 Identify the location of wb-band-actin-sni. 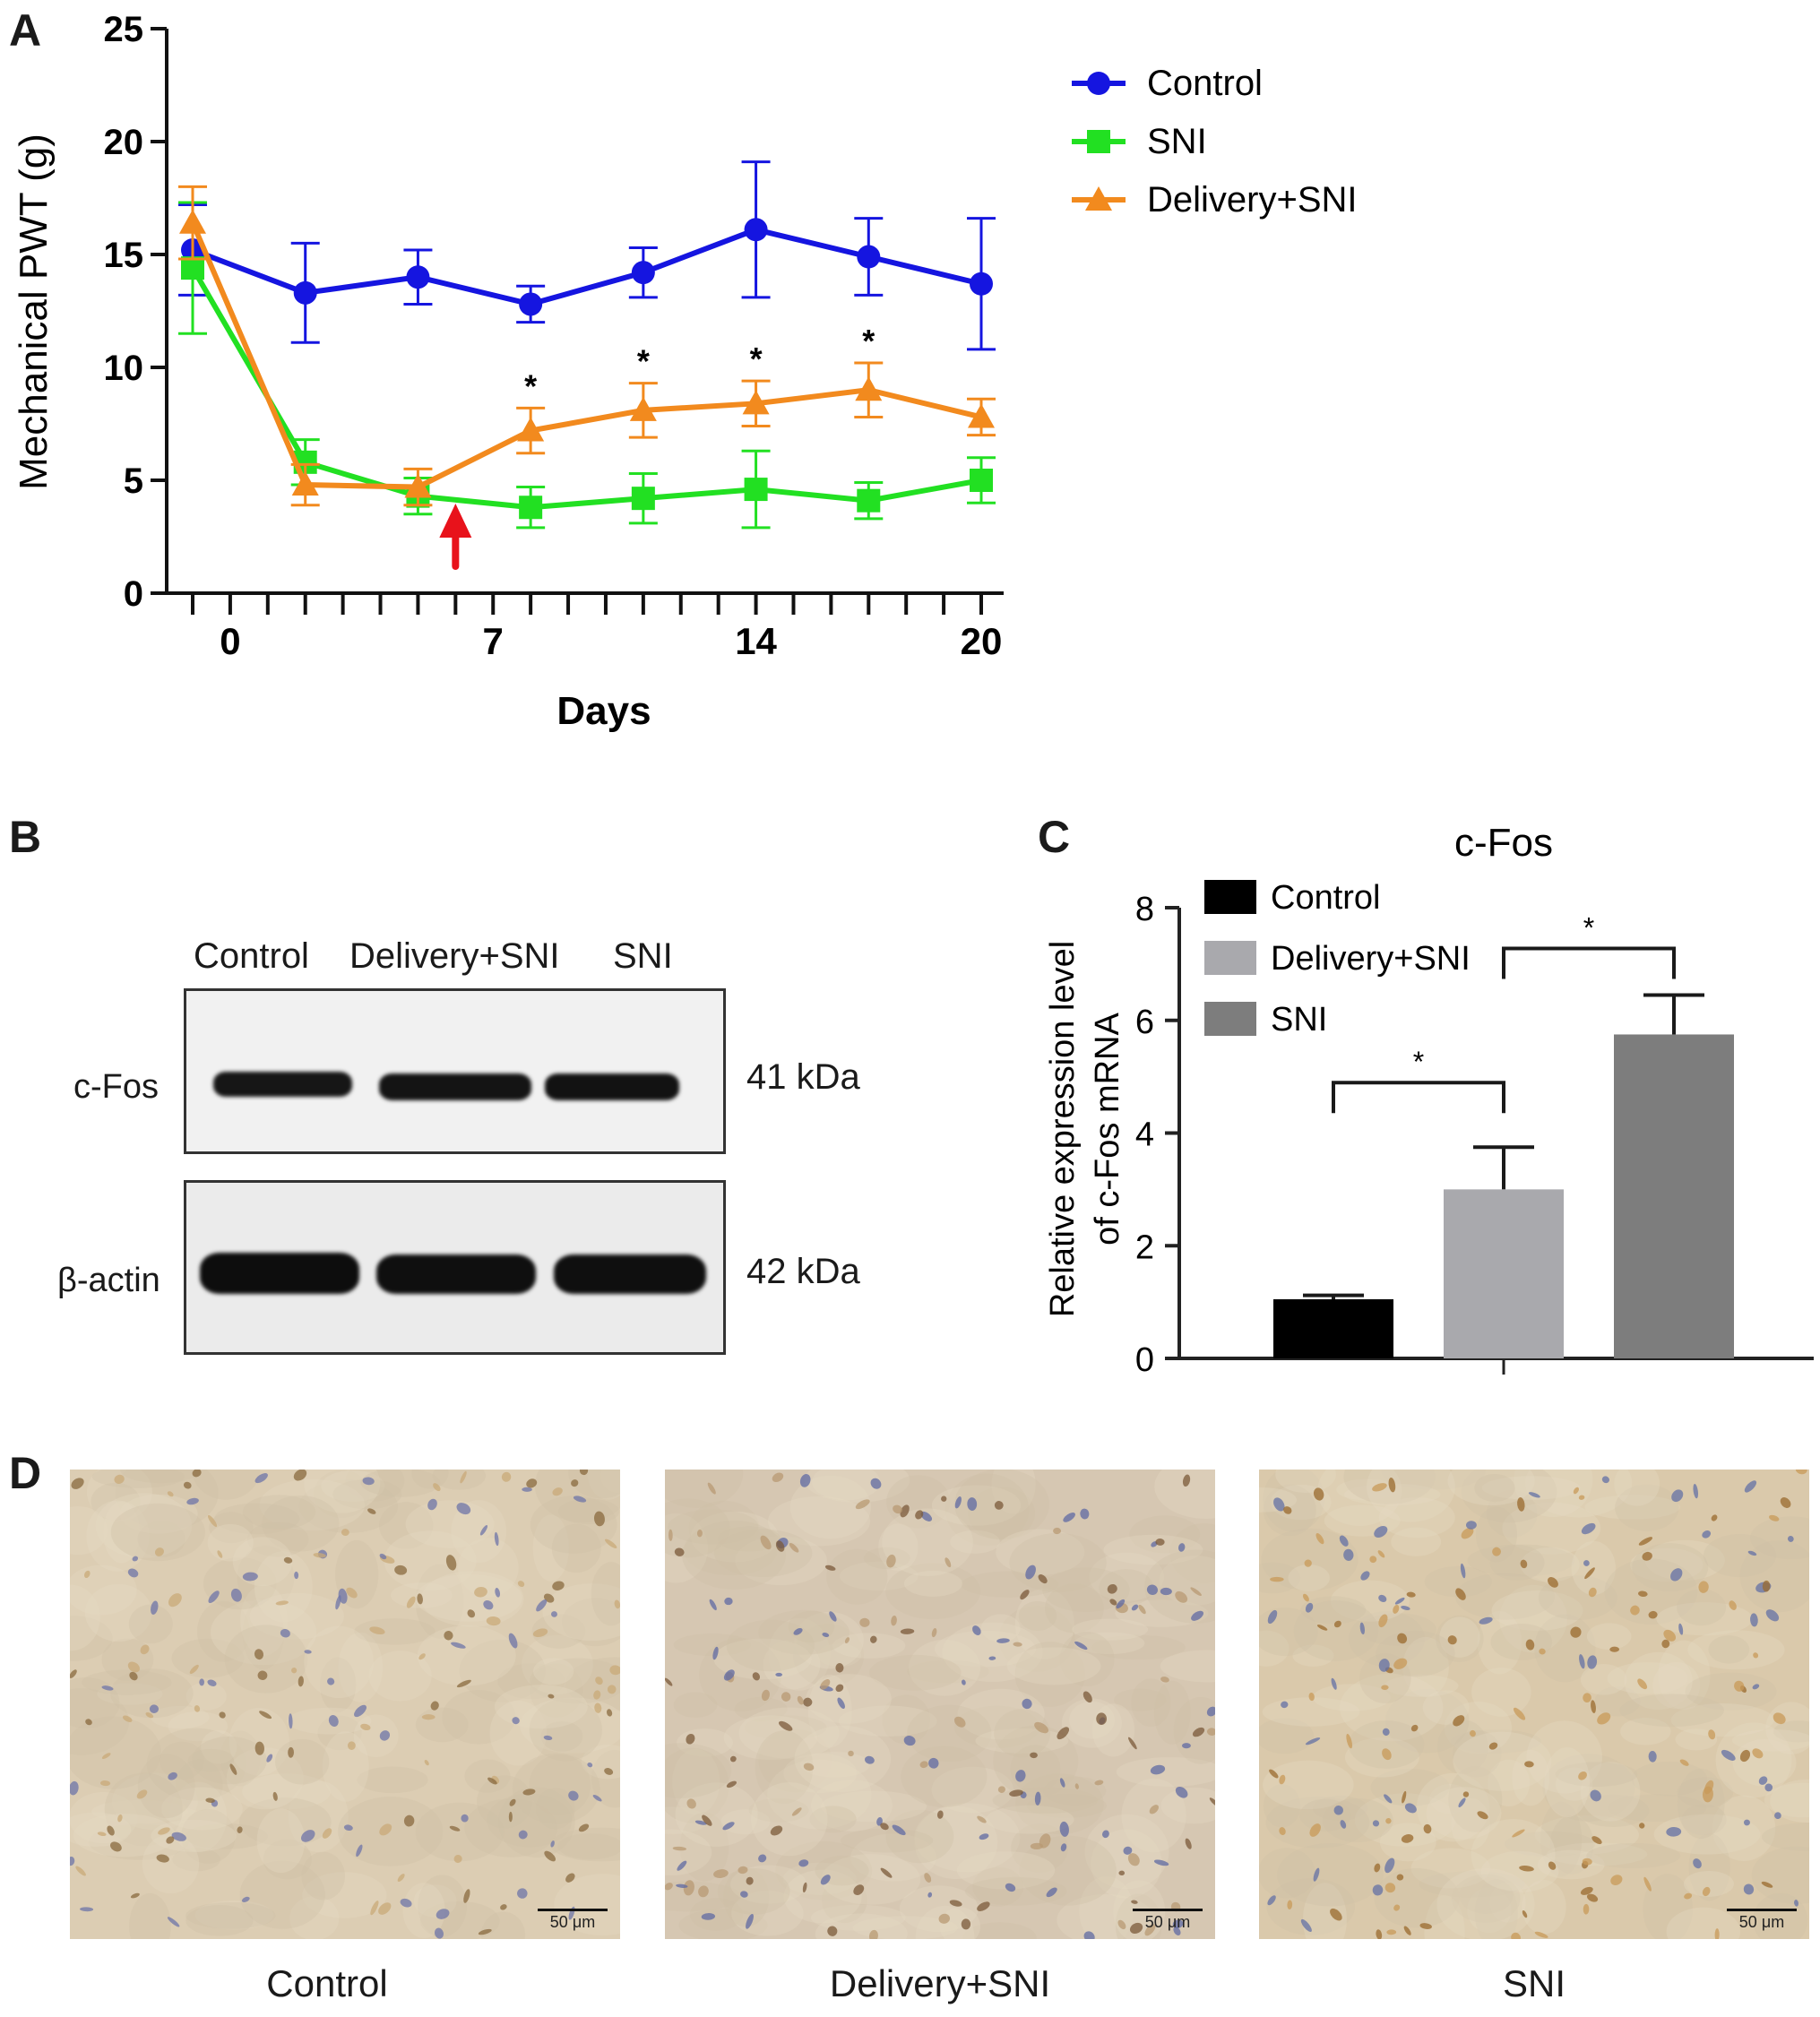
(630, 1274).